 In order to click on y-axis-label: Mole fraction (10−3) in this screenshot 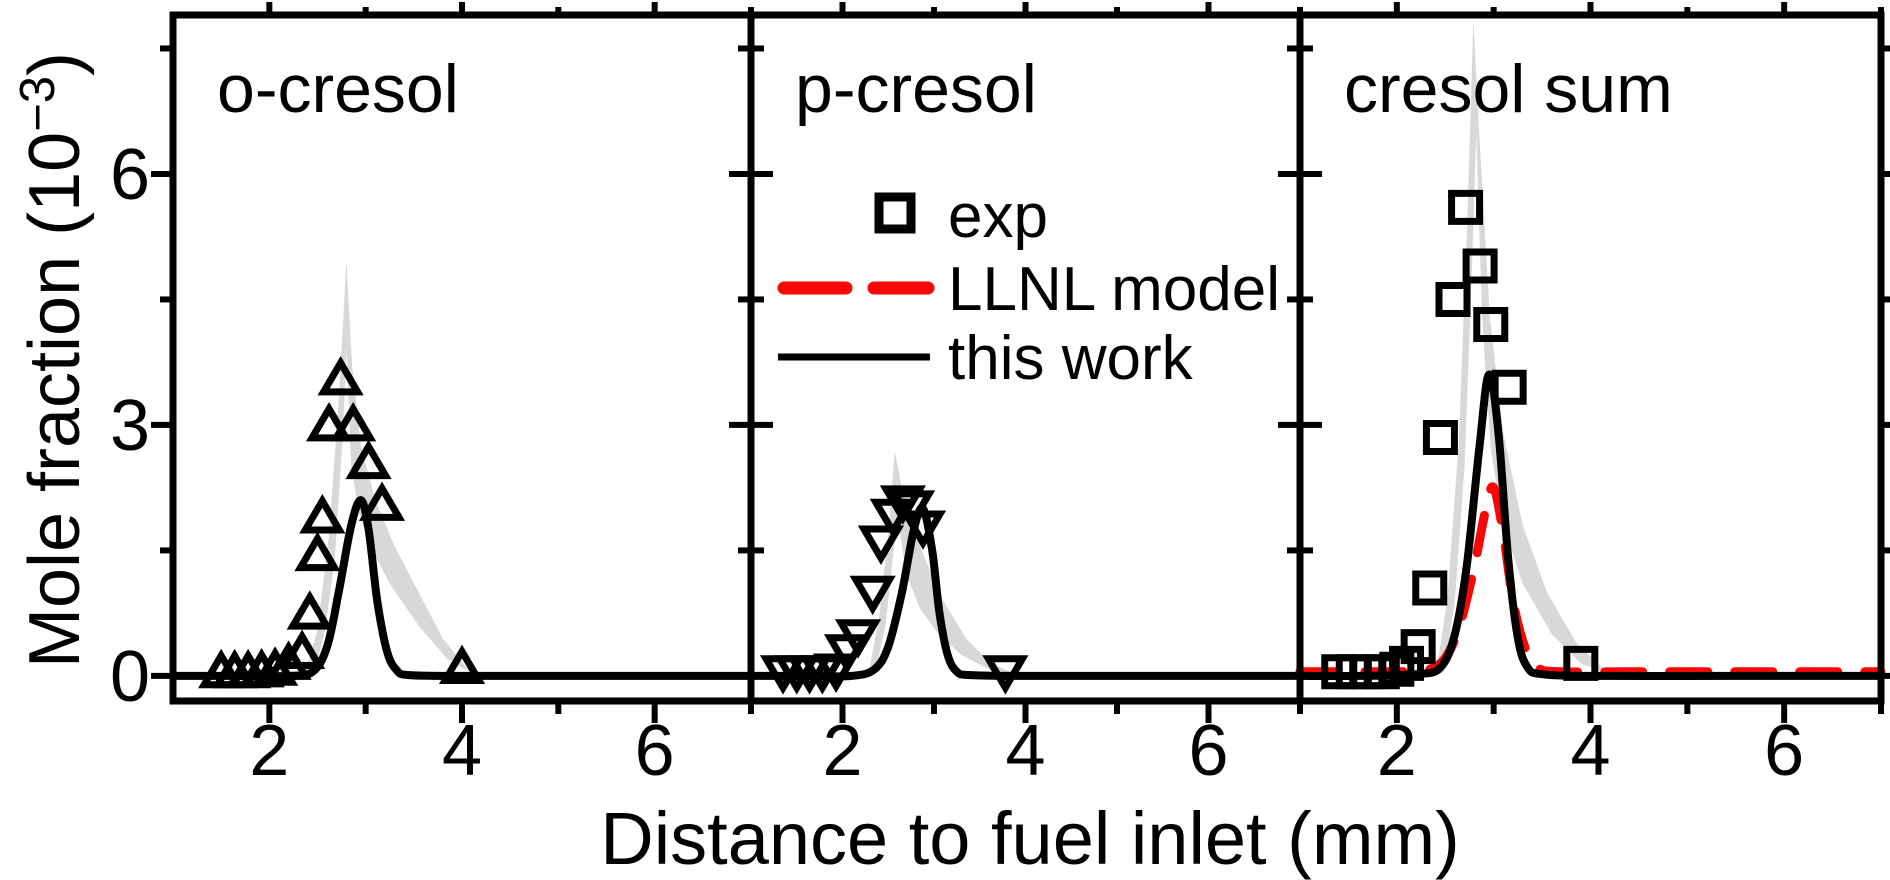, I will do `click(52, 360)`.